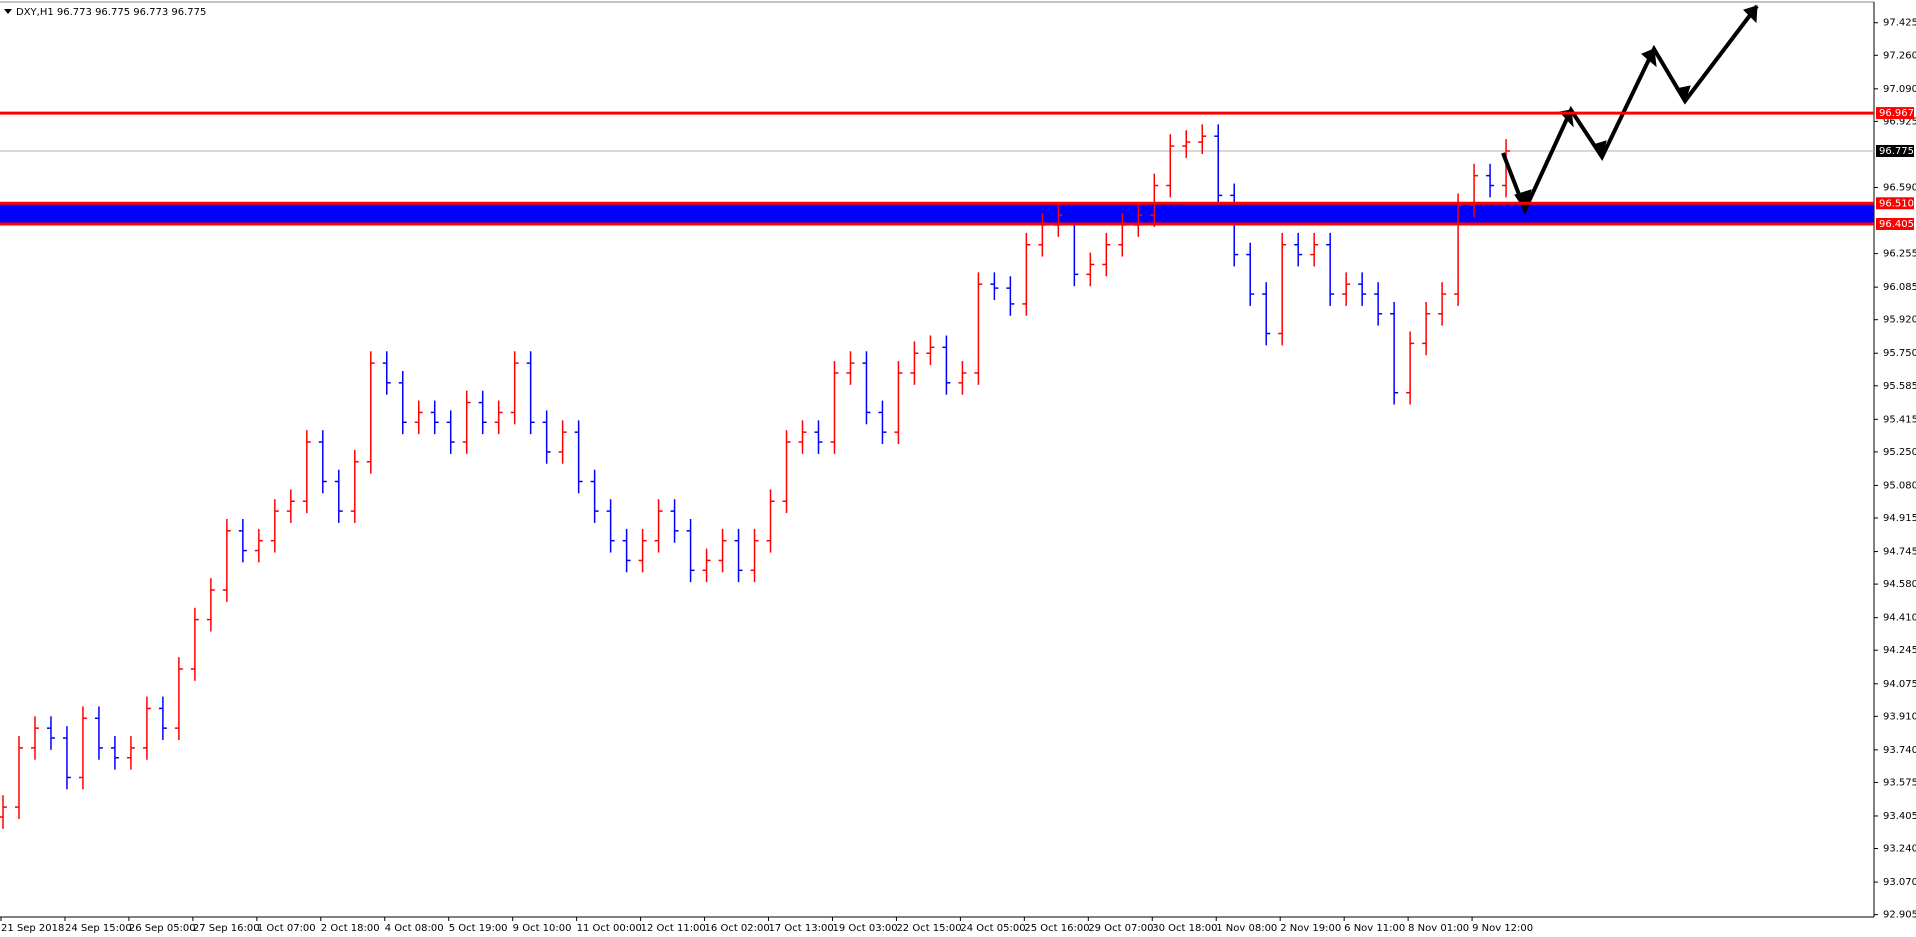  What do you see at coordinates (1899, 552) in the screenshot?
I see `y-tick-label: 94.745` at bounding box center [1899, 552].